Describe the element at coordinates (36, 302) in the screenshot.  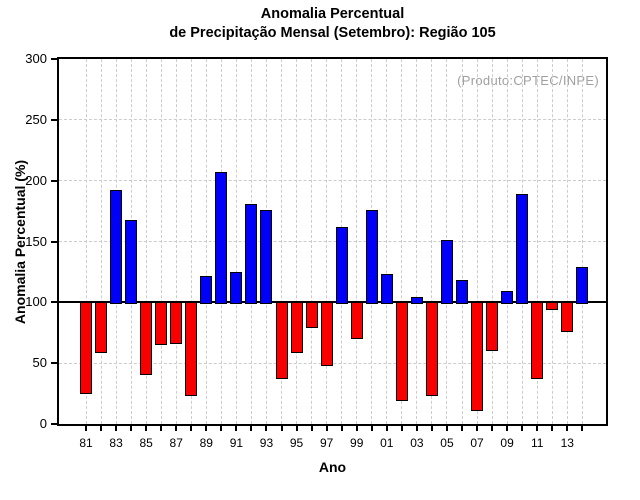
I see `y-tick-label: 100` at that location.